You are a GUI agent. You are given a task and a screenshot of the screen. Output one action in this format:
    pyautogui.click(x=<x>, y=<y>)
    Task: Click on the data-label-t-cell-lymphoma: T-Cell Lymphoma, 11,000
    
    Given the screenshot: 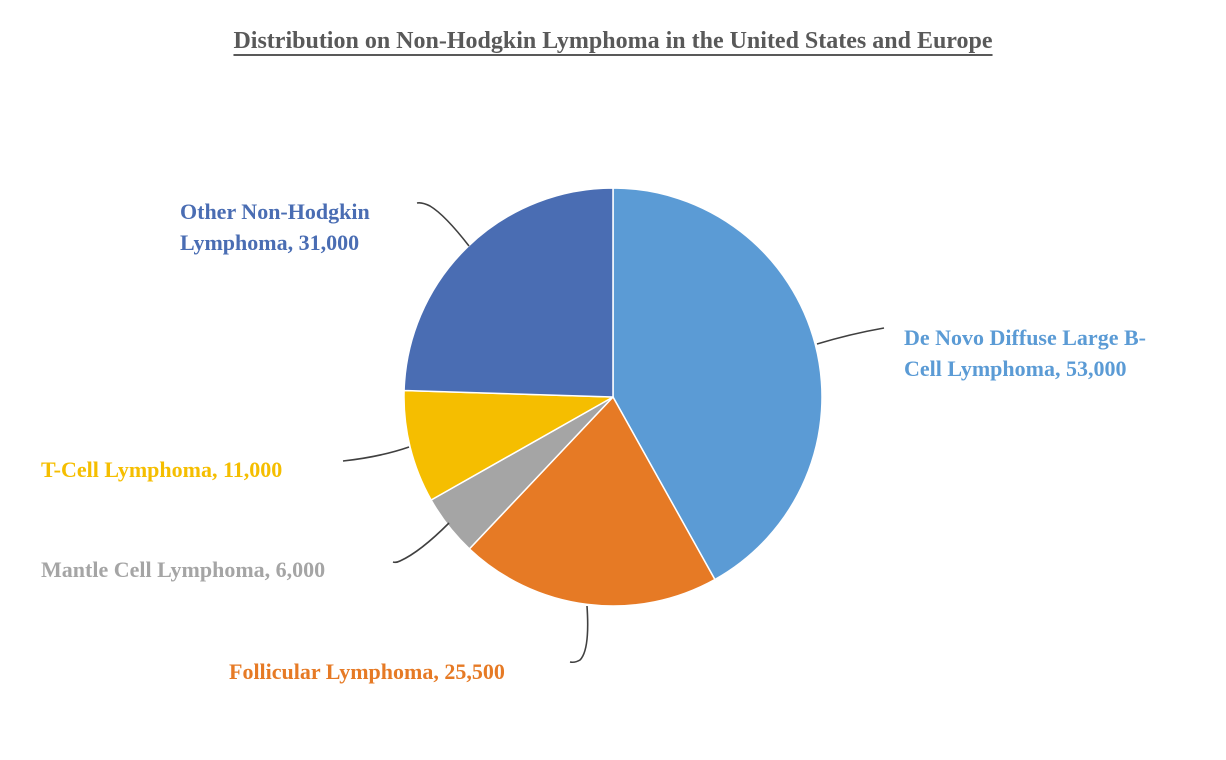 What is the action you would take?
    pyautogui.click(x=161, y=469)
    